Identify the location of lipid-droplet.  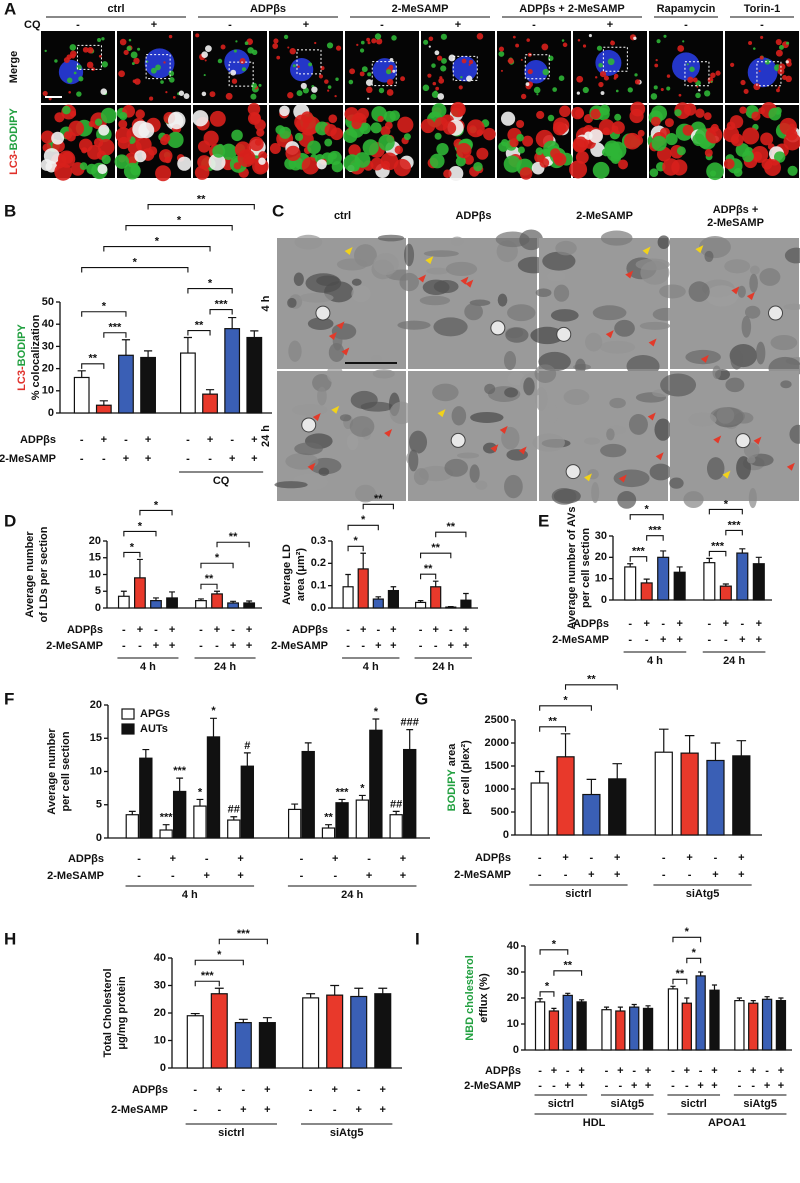
(743, 441).